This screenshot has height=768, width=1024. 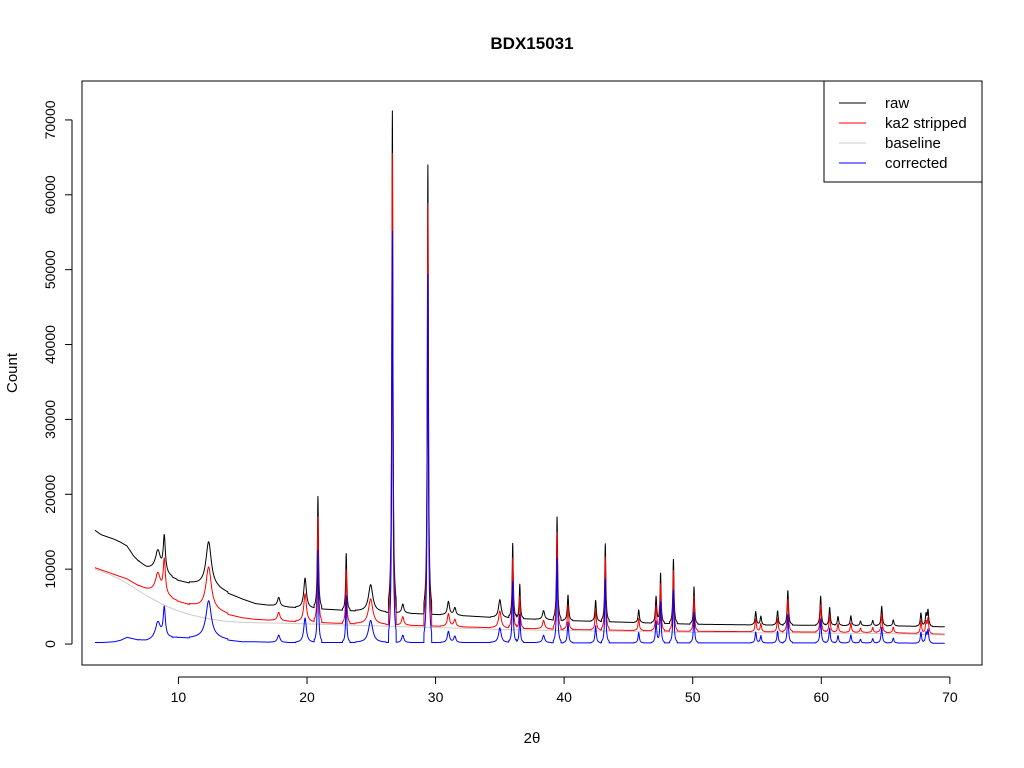 I want to click on y-tick-label: 60000, so click(x=50, y=194).